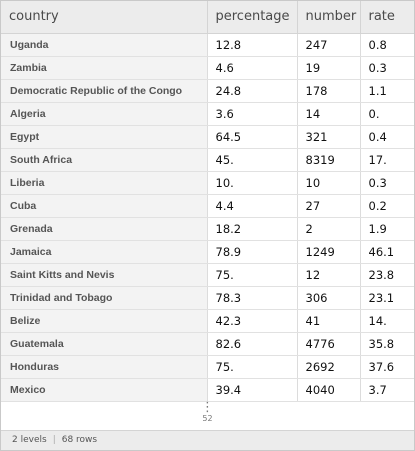 The image size is (415, 451). What do you see at coordinates (329, 17) in the screenshot?
I see `column-header-number: number` at bounding box center [329, 17].